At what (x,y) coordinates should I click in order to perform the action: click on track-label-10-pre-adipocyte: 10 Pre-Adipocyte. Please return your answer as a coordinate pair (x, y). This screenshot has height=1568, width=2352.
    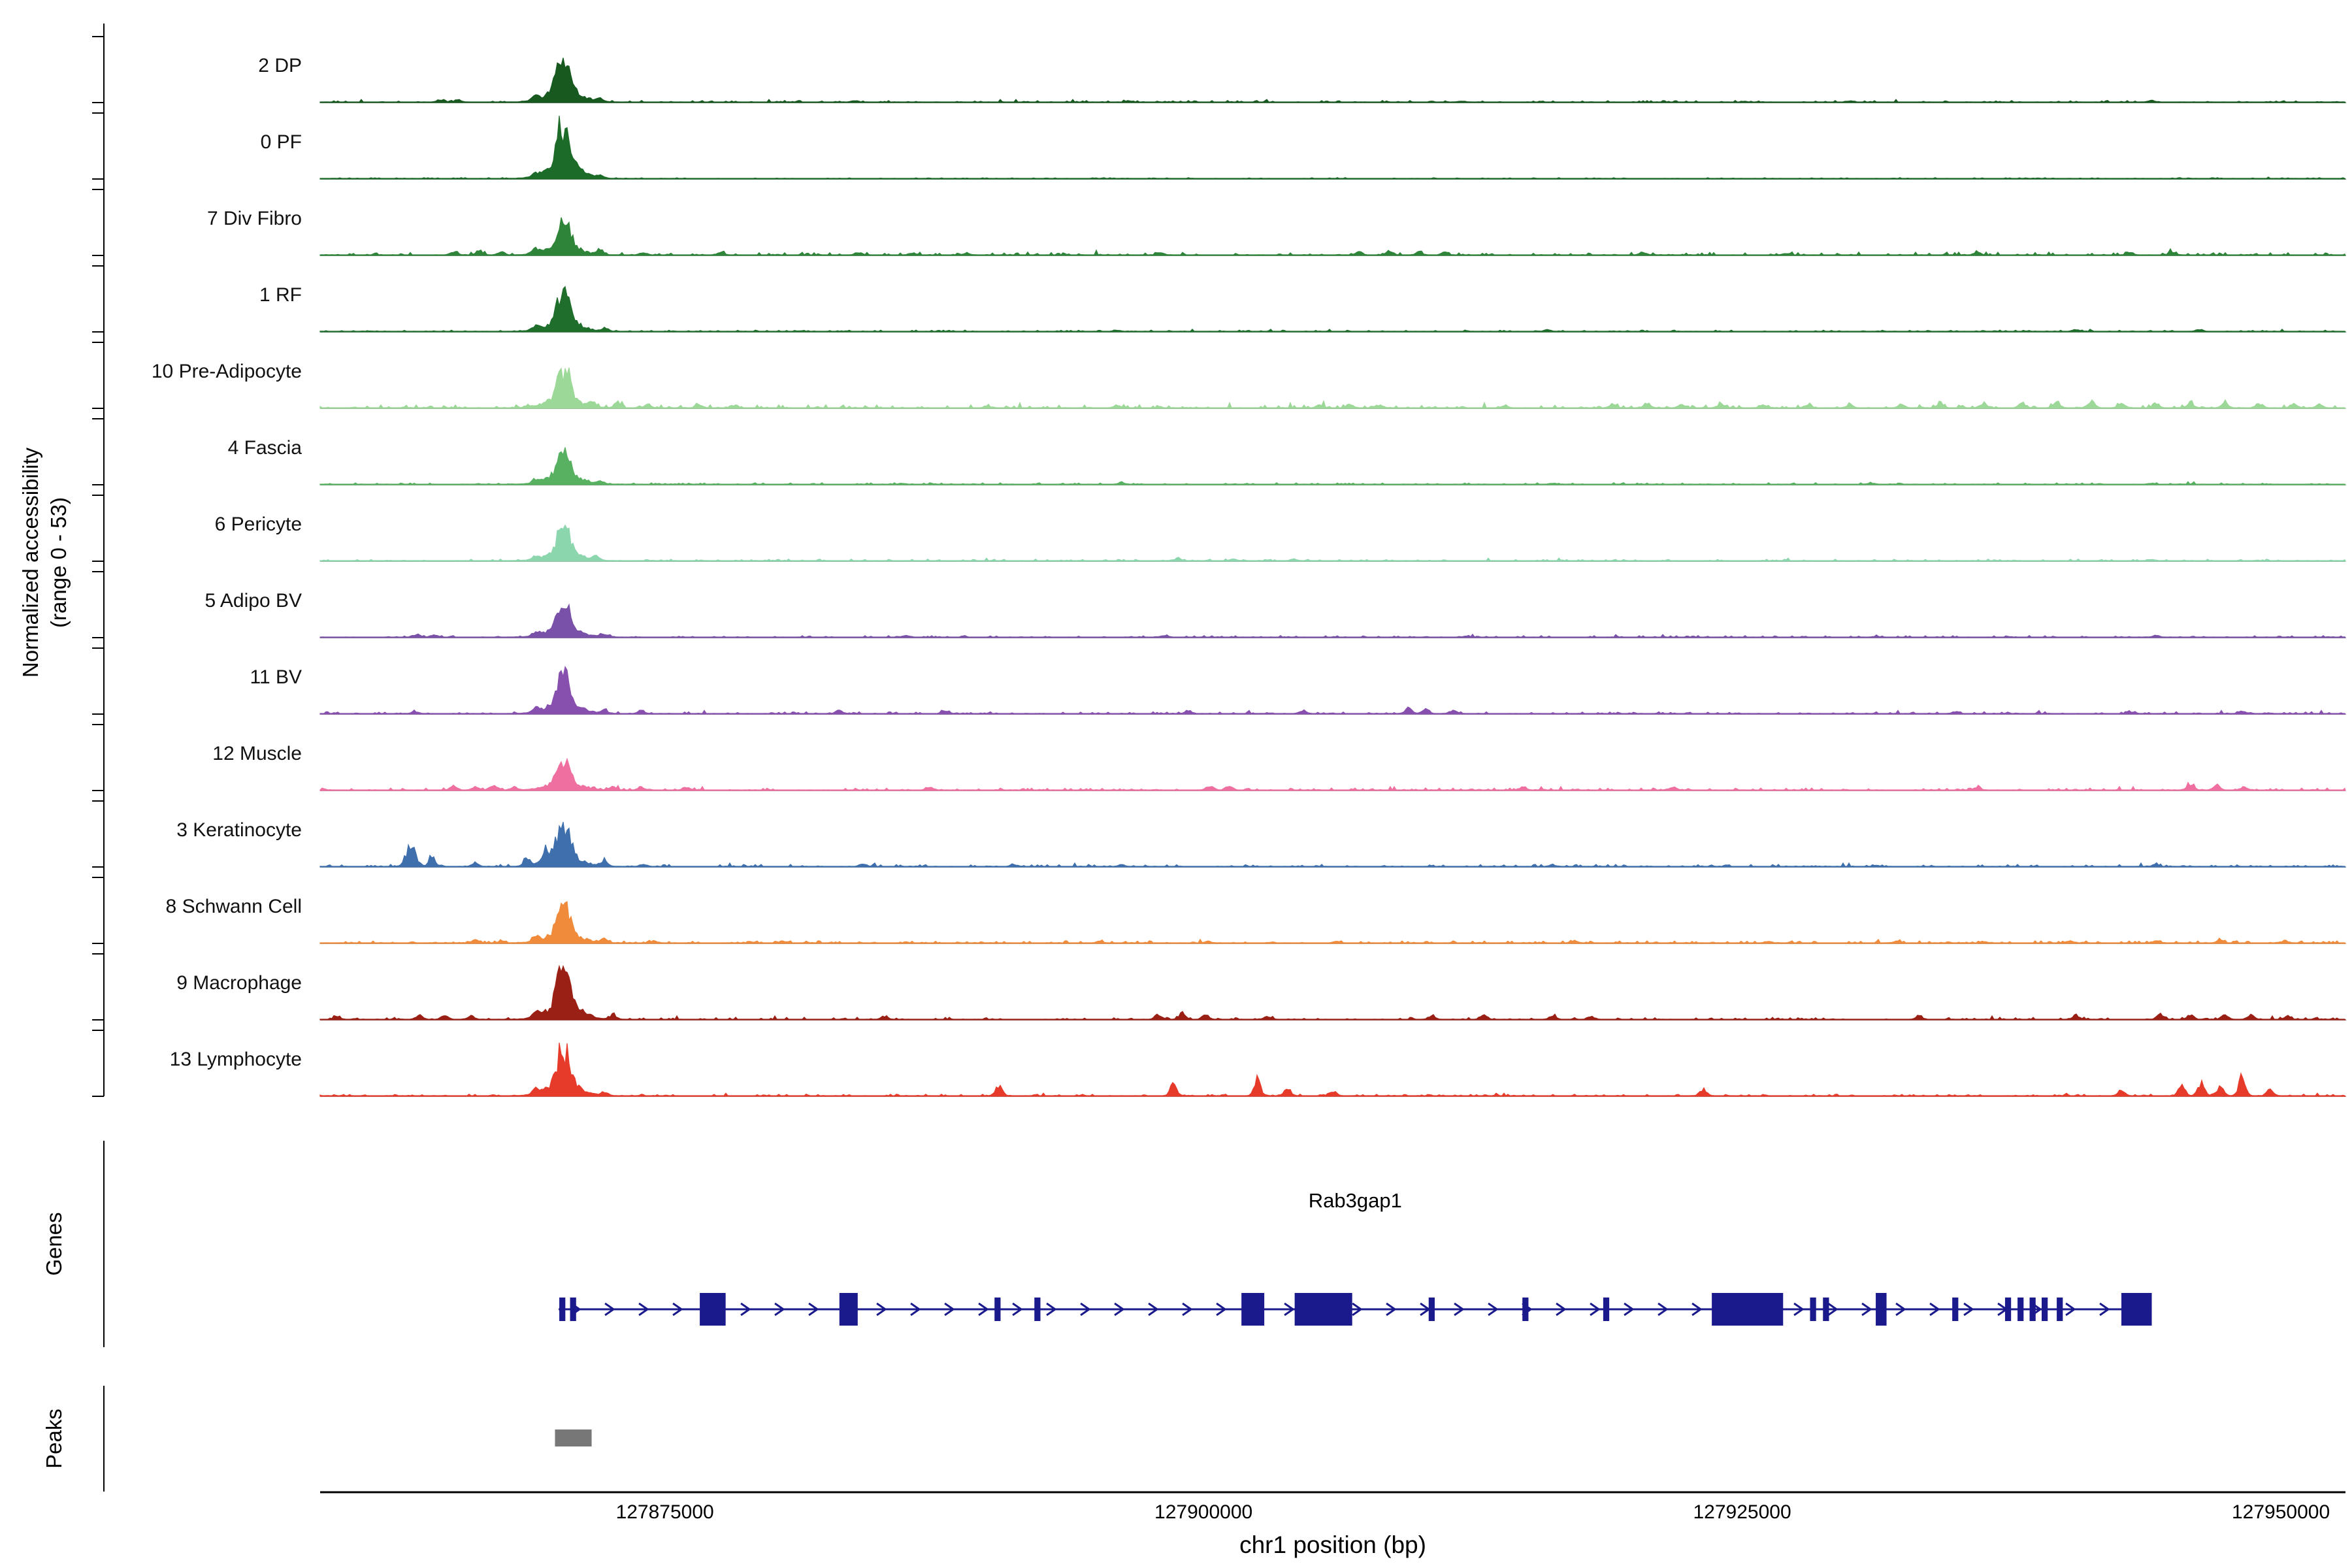
    Looking at the image, I should click on (226, 371).